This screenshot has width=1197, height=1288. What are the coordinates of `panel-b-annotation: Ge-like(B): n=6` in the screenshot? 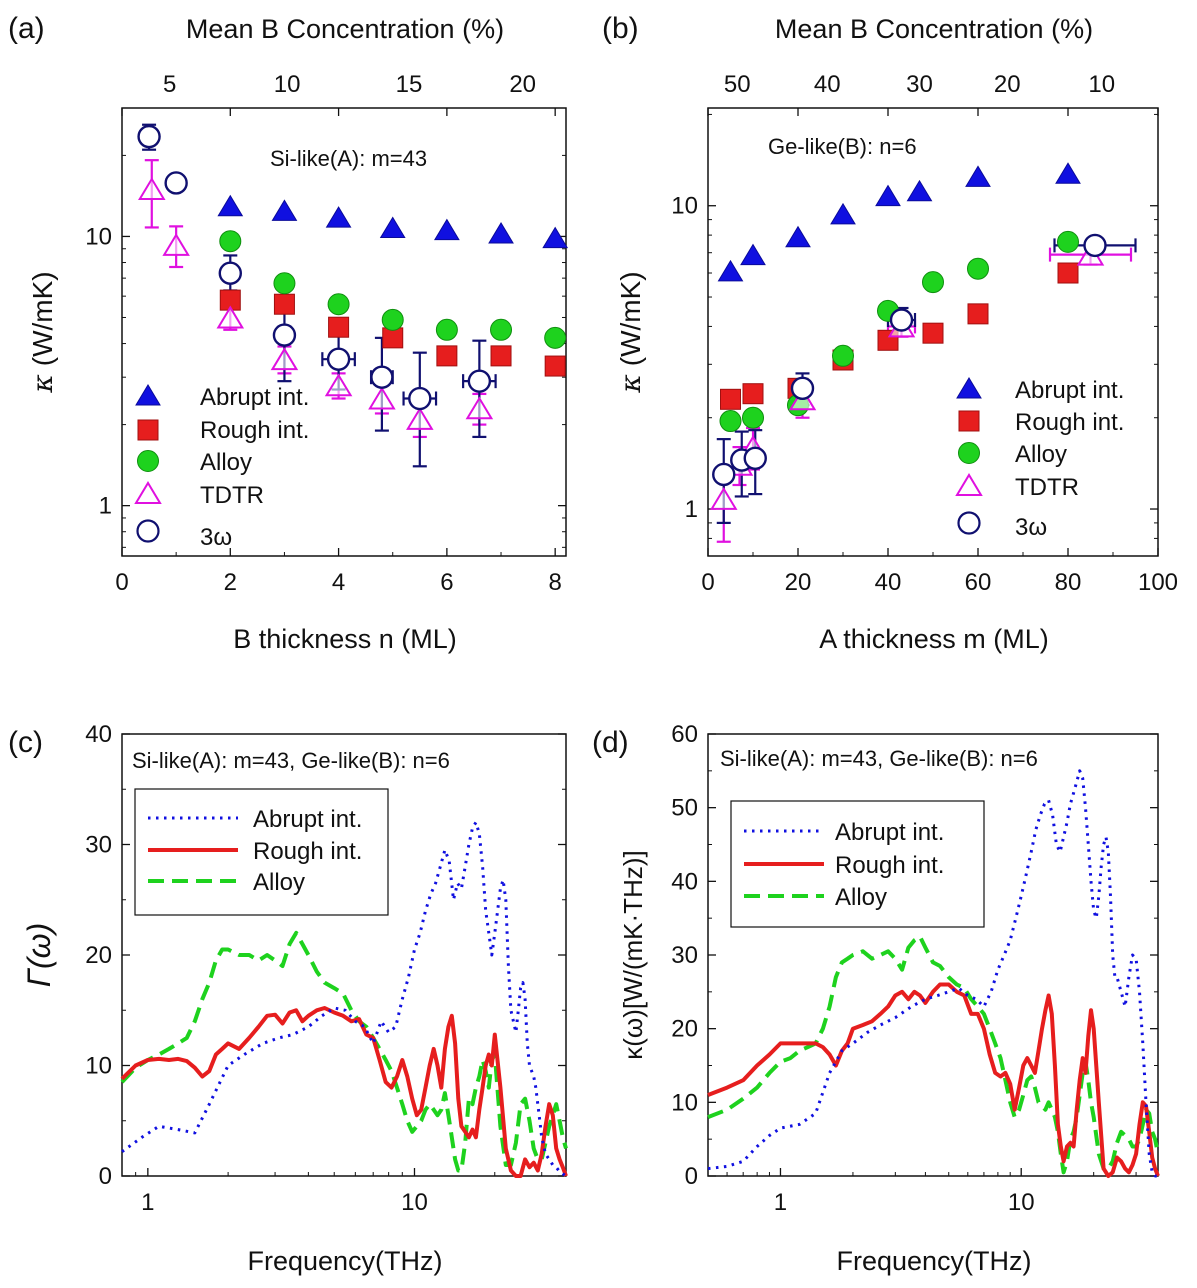 It's located at (842, 146).